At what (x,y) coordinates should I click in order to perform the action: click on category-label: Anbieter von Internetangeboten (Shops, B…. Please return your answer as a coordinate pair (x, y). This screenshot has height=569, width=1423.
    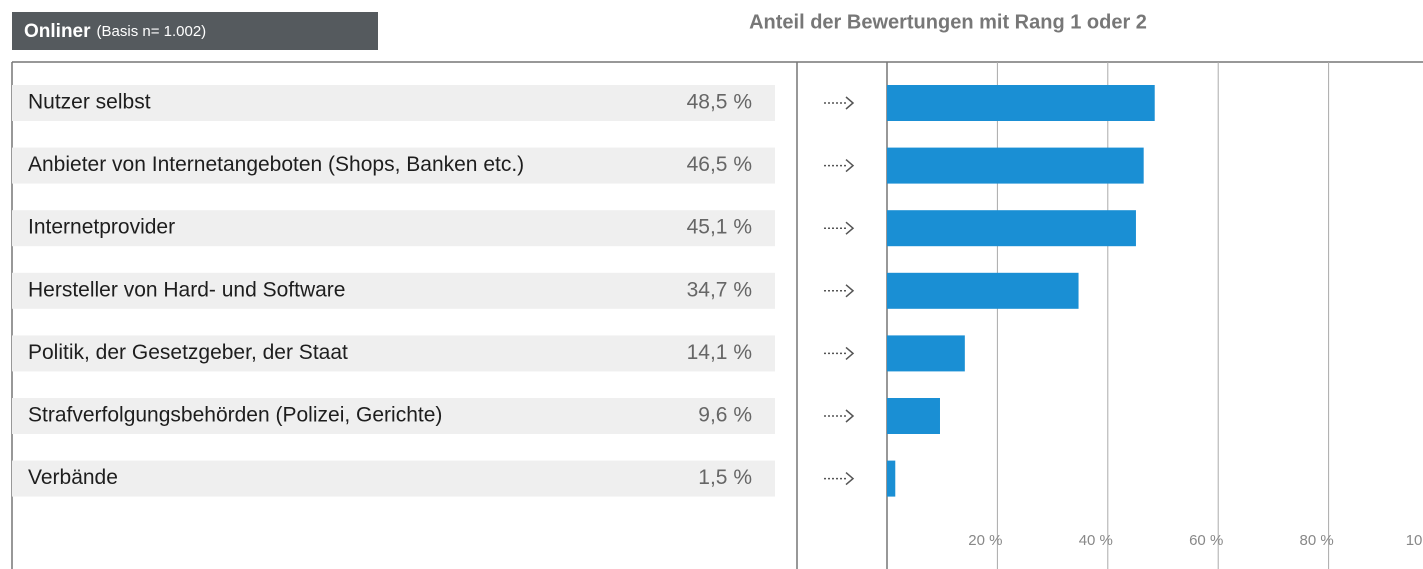
    Looking at the image, I should click on (276, 164).